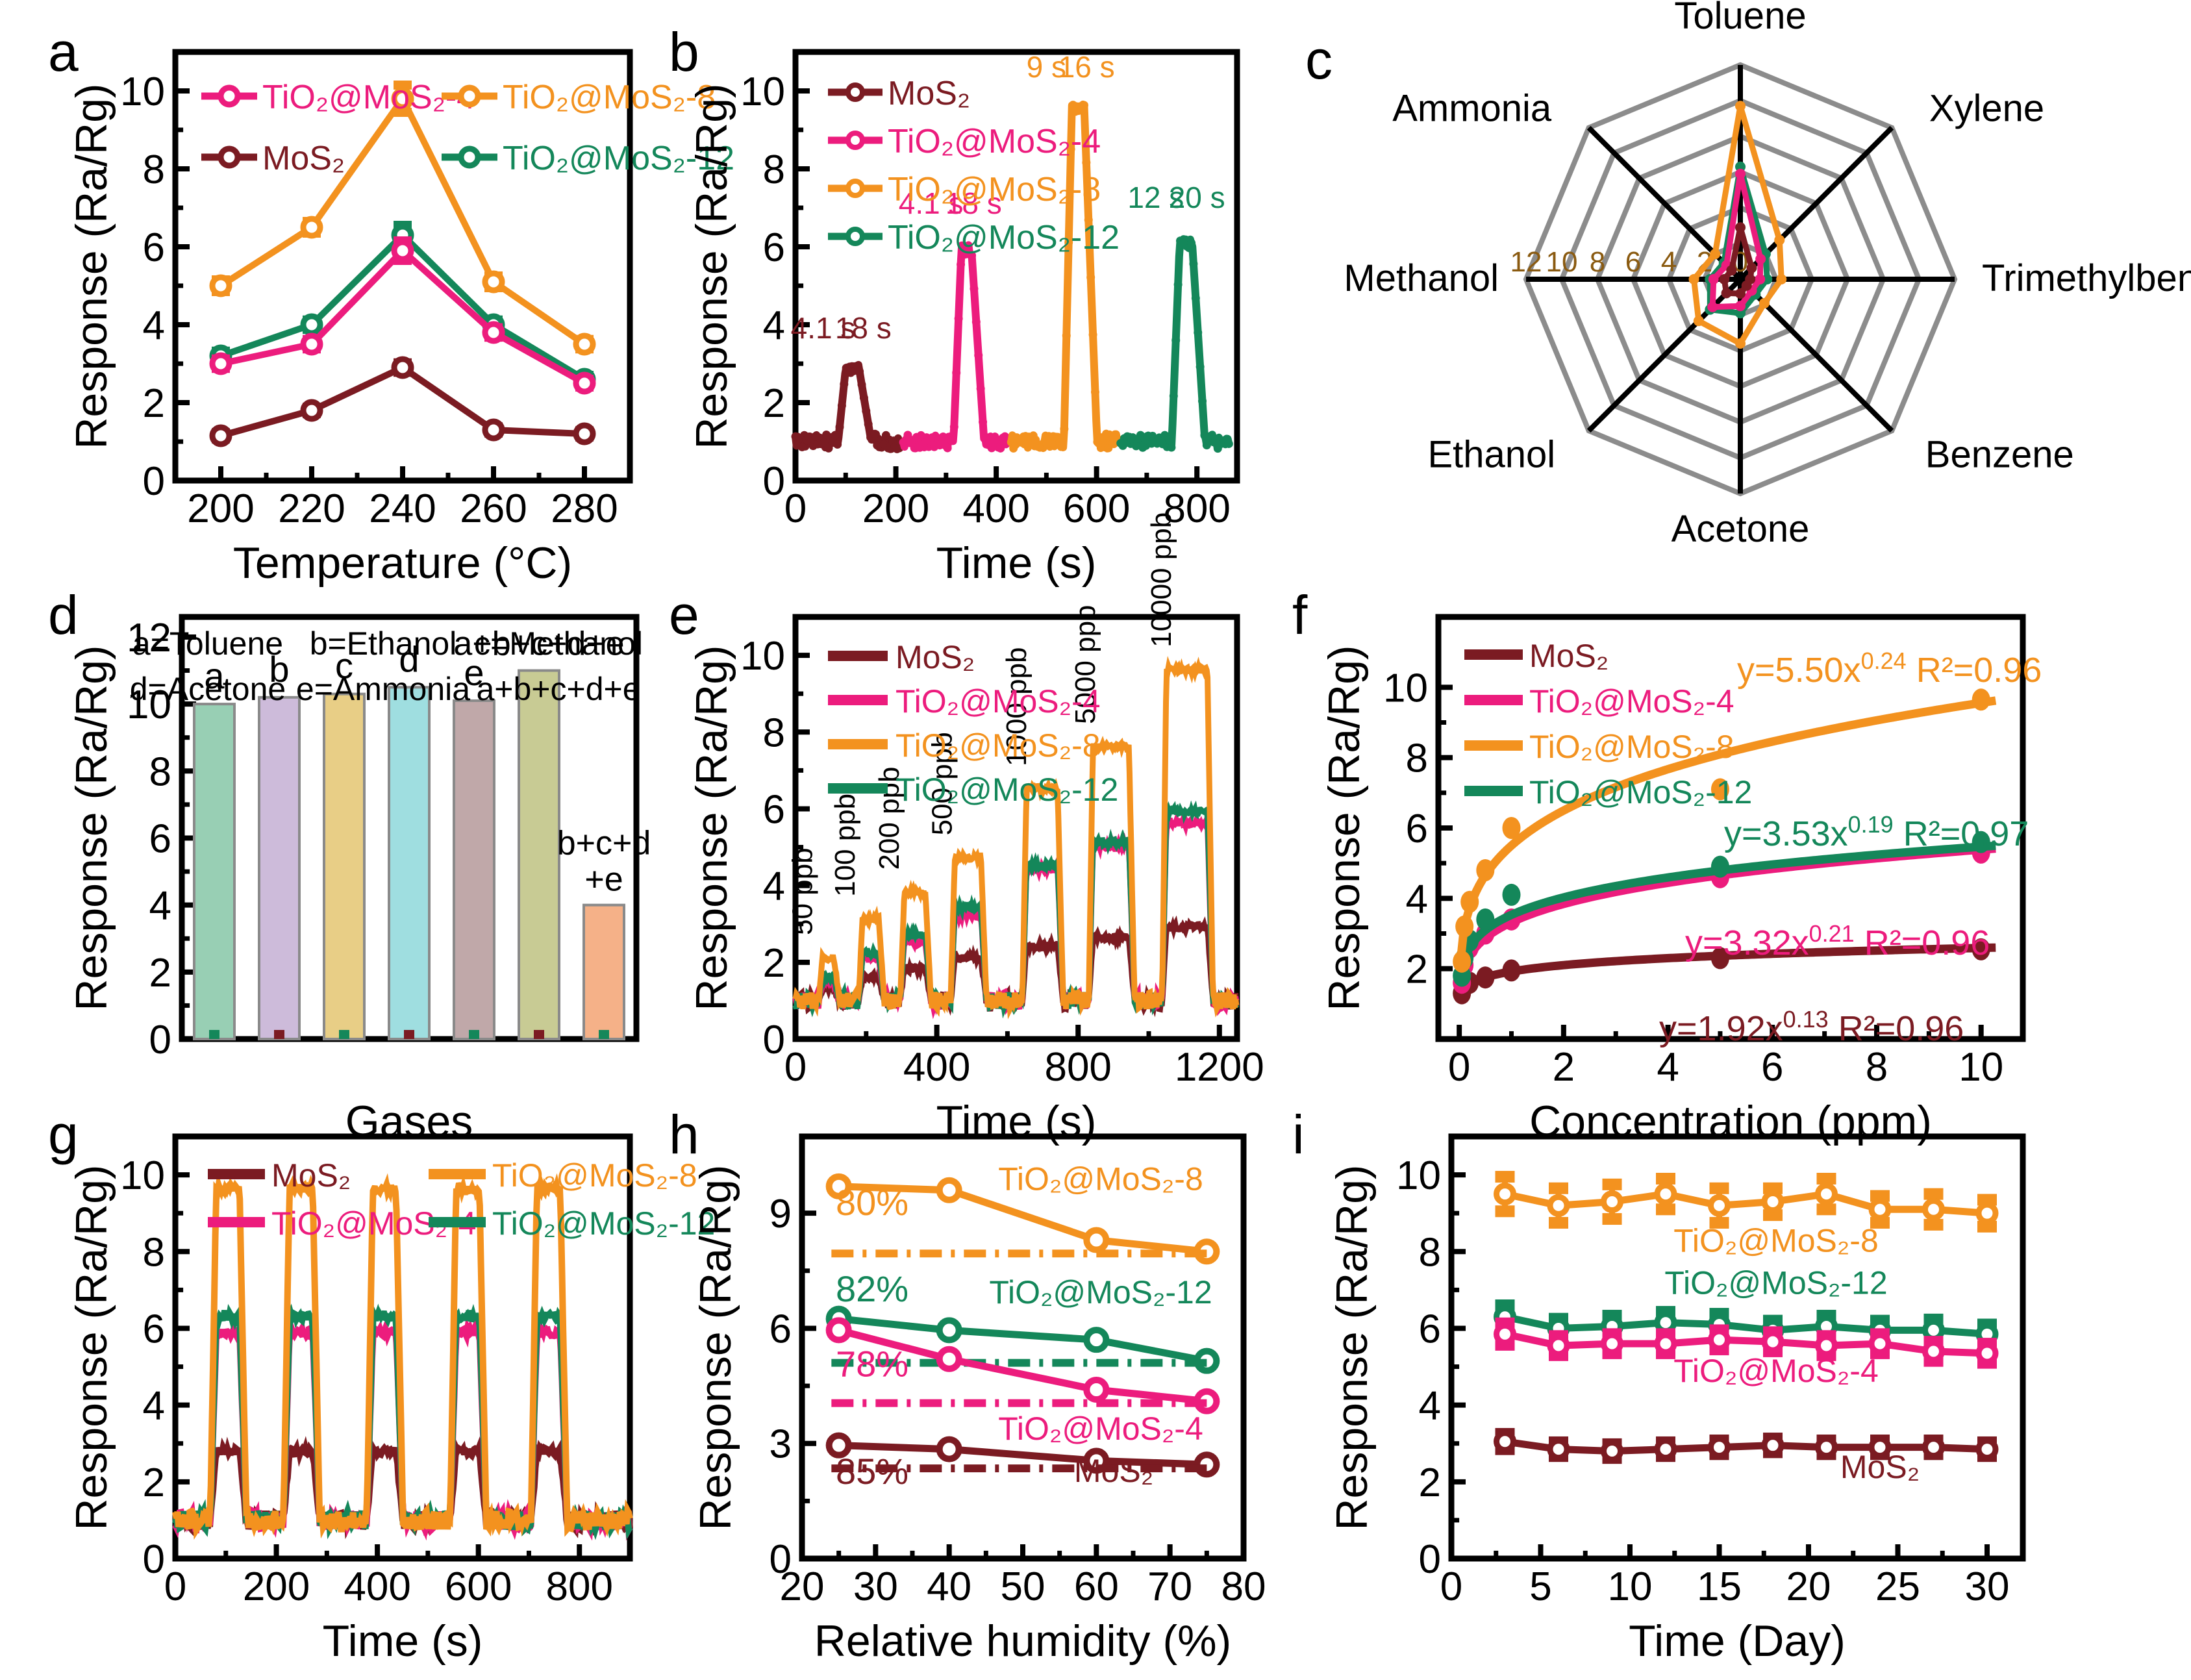 Image resolution: width=2191 pixels, height=1680 pixels. What do you see at coordinates (845, 846) in the screenshot?
I see `concentration-label: 100 ppb` at bounding box center [845, 846].